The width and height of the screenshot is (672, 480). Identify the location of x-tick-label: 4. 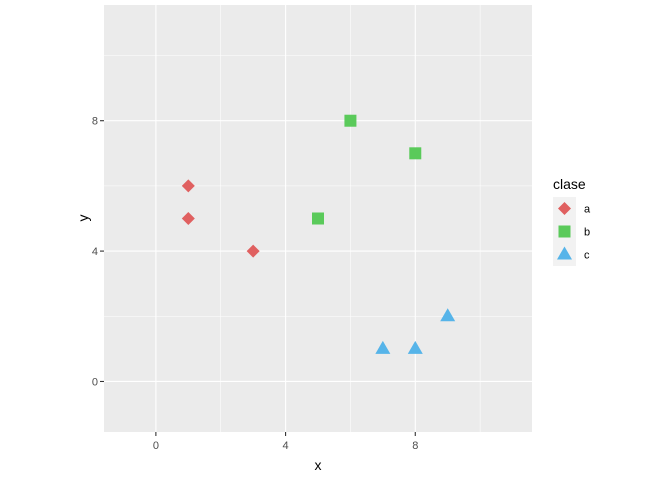
(286, 446).